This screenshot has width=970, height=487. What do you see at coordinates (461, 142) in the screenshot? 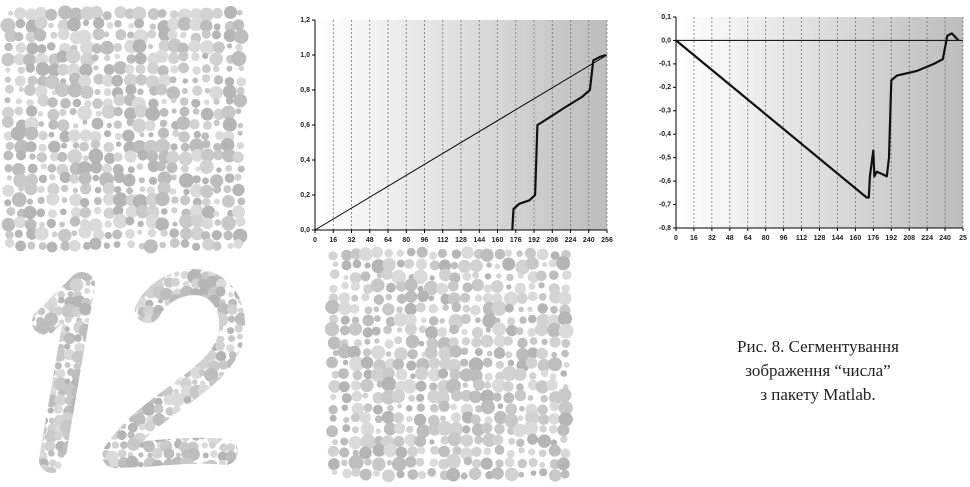
I see `data-line` at bounding box center [461, 142].